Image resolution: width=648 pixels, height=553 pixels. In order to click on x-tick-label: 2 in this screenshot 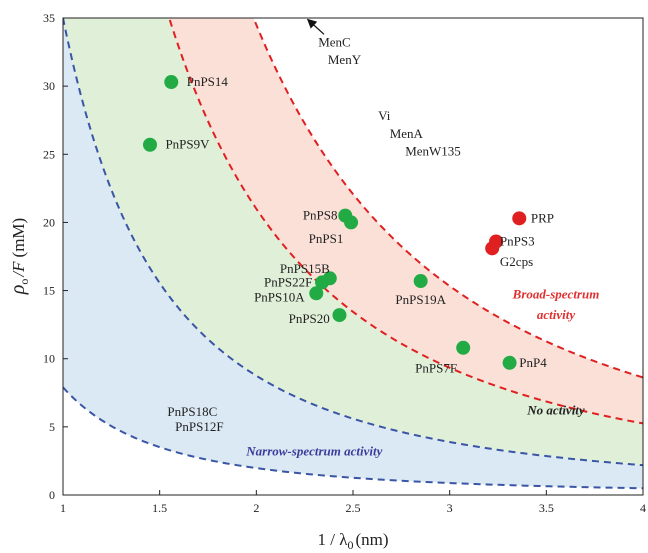, I will do `click(256, 508)`.